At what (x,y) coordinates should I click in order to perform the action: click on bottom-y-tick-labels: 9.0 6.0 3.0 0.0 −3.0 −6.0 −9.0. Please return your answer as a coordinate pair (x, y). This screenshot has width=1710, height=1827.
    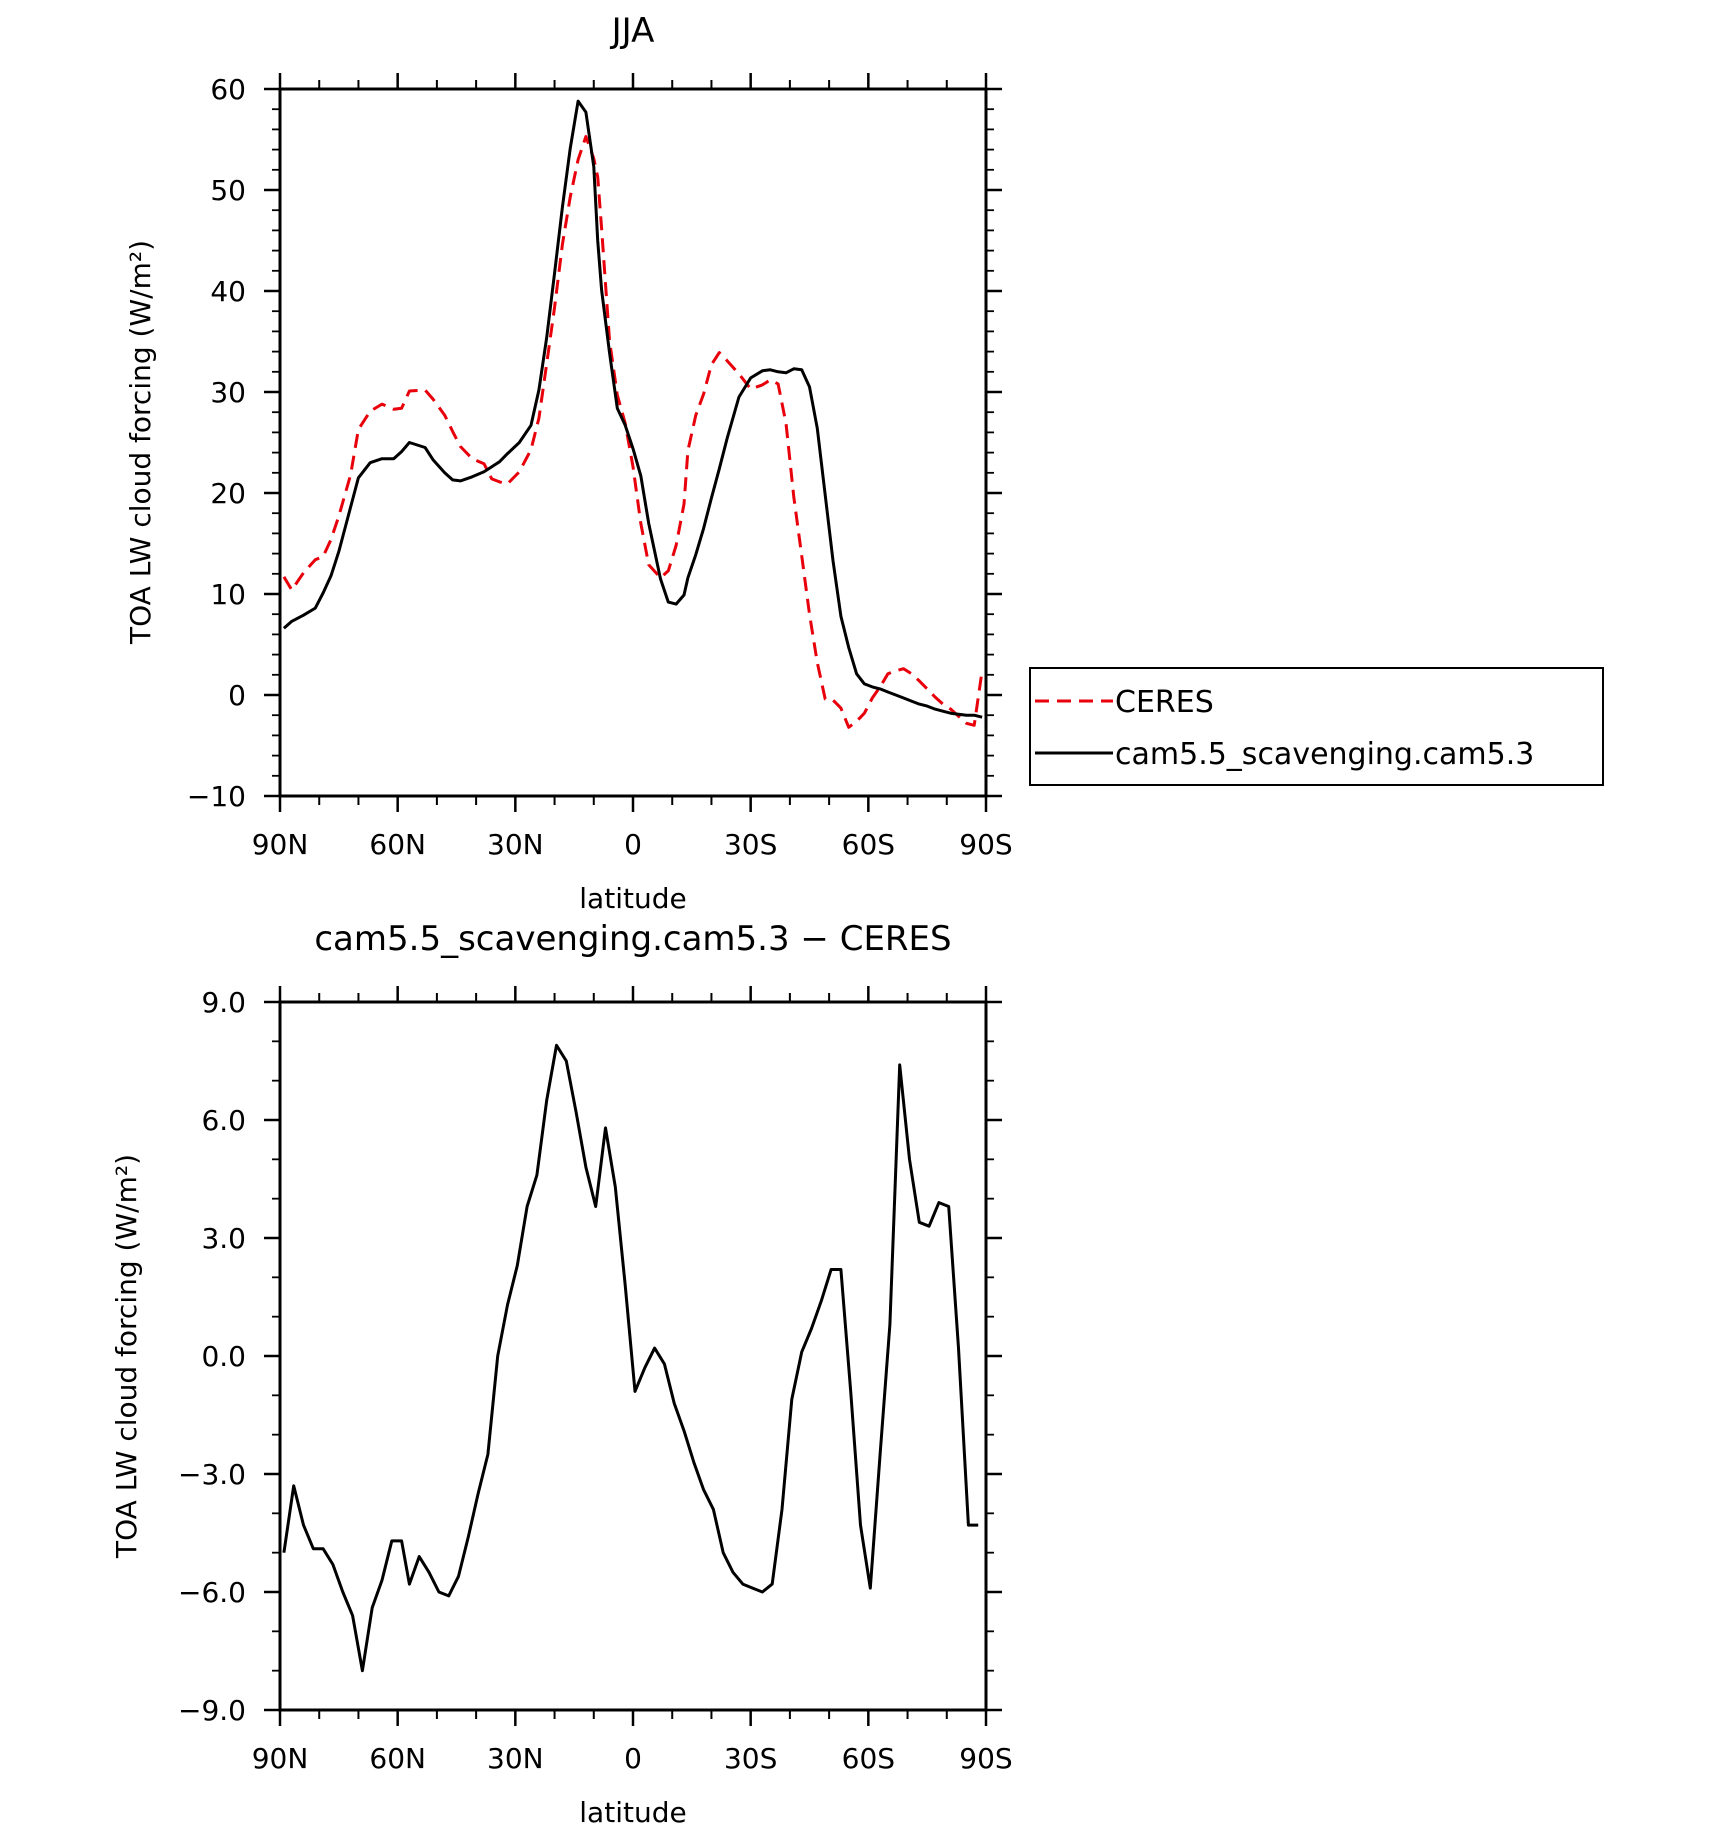
    Looking at the image, I should click on (212, 1356).